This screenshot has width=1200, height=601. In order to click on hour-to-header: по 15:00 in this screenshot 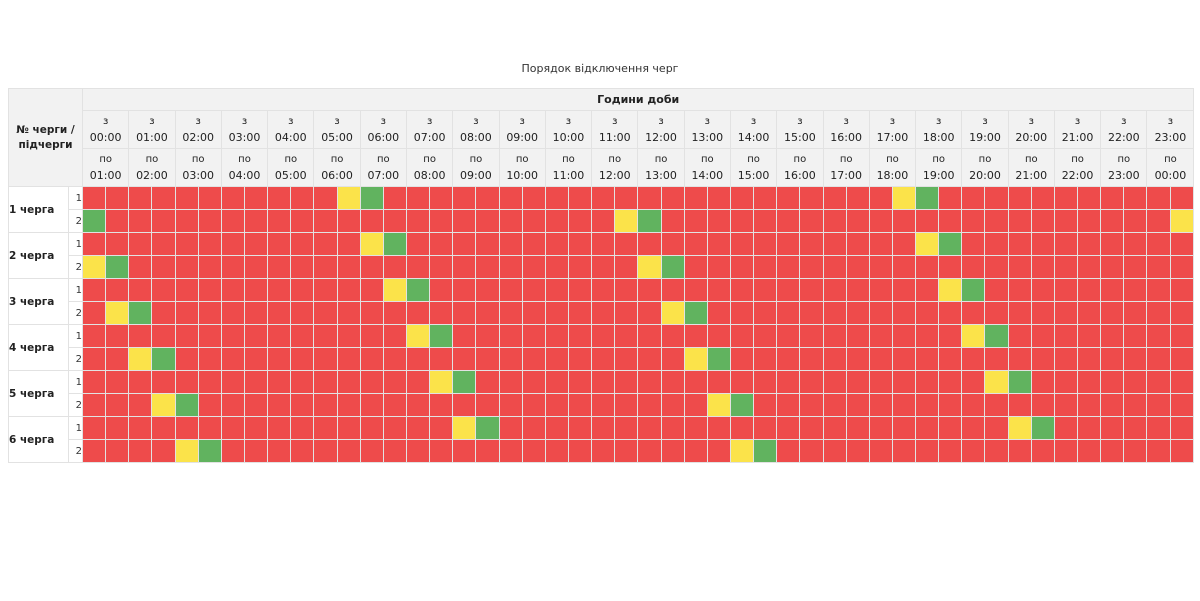, I will do `click(753, 167)`.